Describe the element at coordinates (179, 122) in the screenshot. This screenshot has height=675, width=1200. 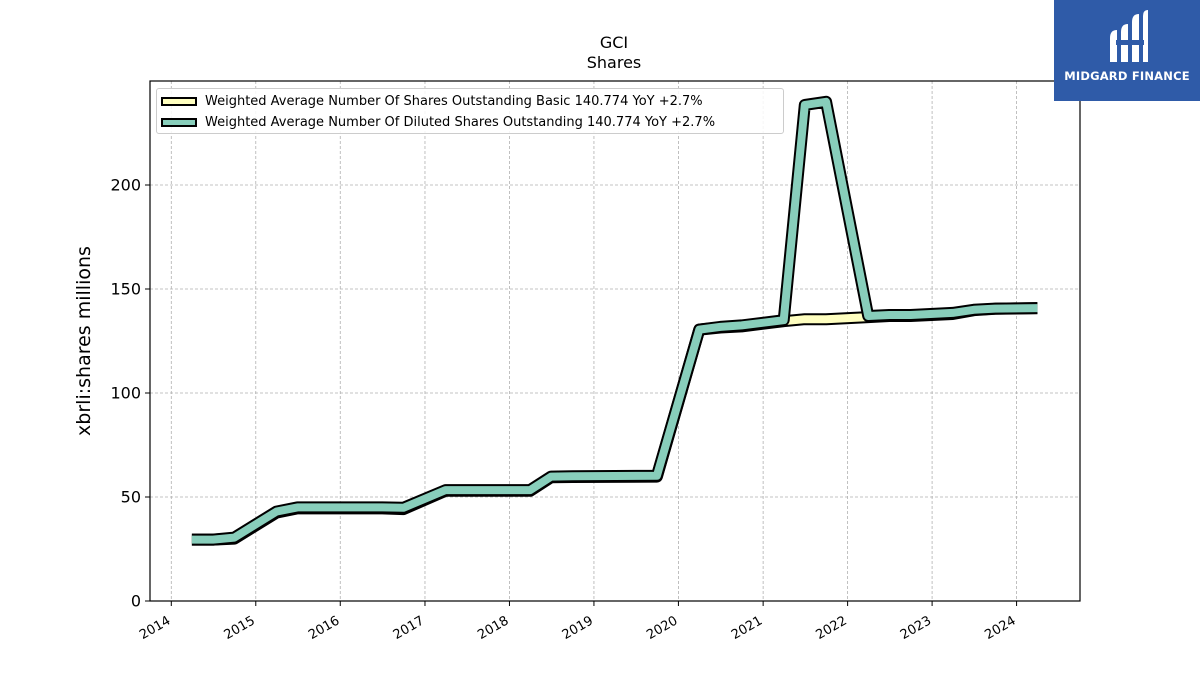
I see `legend-swatch-diluted` at that location.